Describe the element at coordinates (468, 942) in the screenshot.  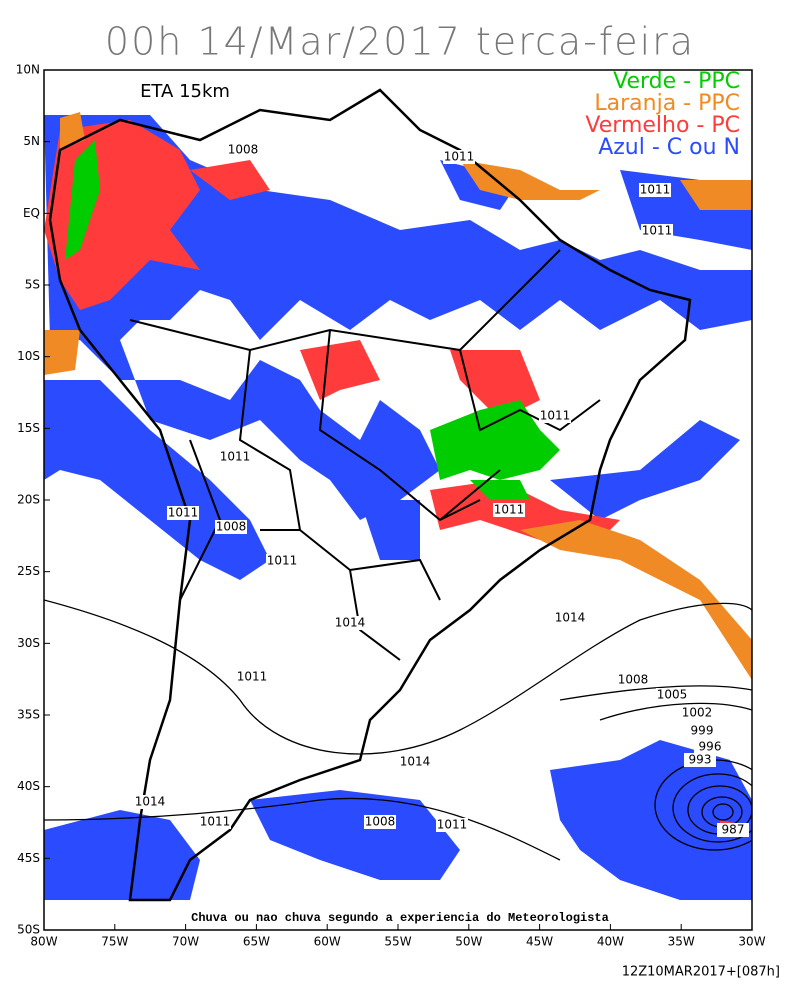
I see `x-tick-label: 50W` at that location.